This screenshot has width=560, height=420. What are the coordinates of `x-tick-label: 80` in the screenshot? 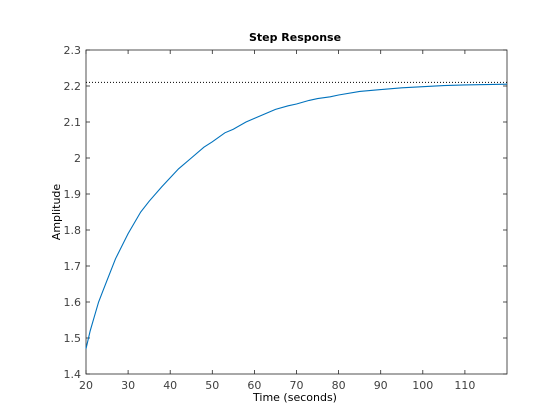 It's located at (339, 385).